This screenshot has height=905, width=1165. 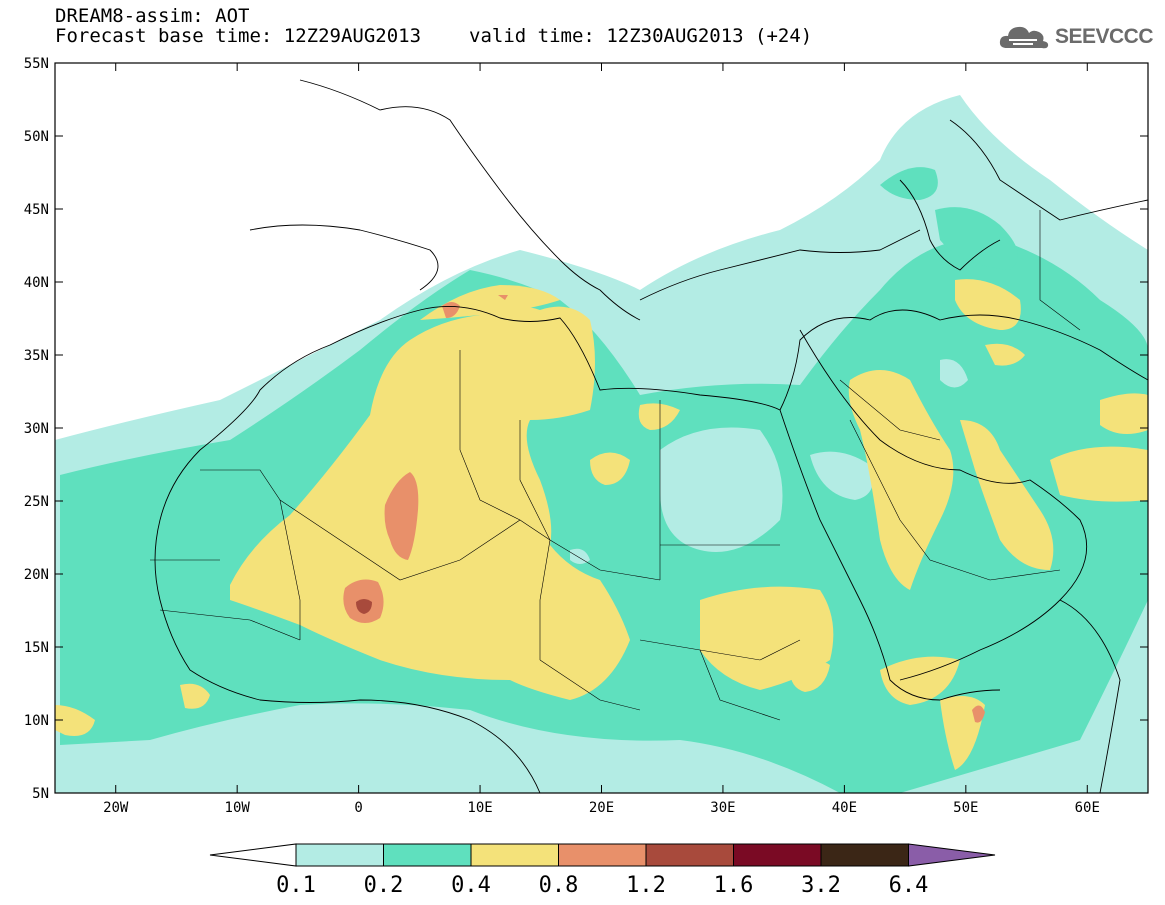 I want to click on base-time-label: Forecast base time: 12Z29AUG2013, so click(x=238, y=36).